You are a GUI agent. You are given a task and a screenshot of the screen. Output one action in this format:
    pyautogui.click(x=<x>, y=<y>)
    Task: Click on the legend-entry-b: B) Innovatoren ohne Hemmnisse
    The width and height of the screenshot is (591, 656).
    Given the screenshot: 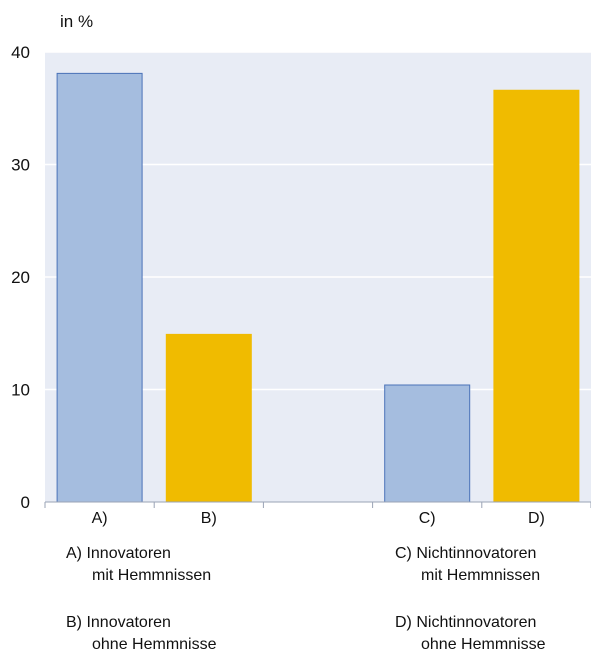 What is the action you would take?
    pyautogui.click(x=141, y=634)
    